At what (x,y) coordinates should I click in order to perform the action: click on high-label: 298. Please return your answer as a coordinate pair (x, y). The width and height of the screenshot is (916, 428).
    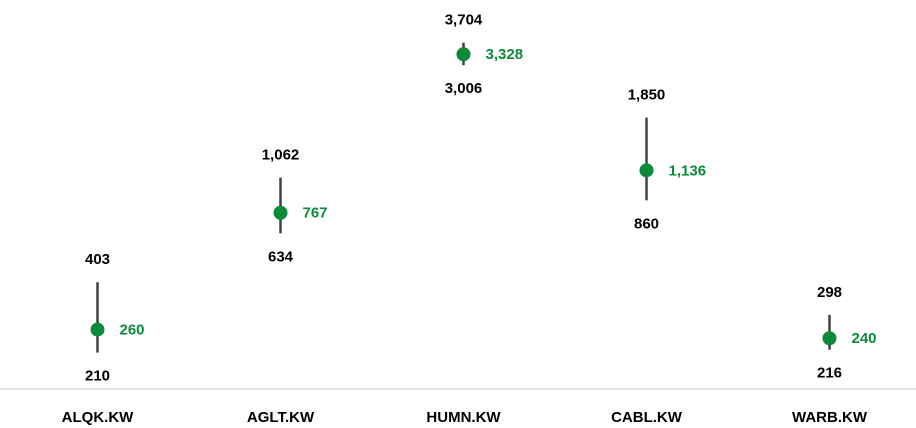
    Looking at the image, I should click on (829, 292).